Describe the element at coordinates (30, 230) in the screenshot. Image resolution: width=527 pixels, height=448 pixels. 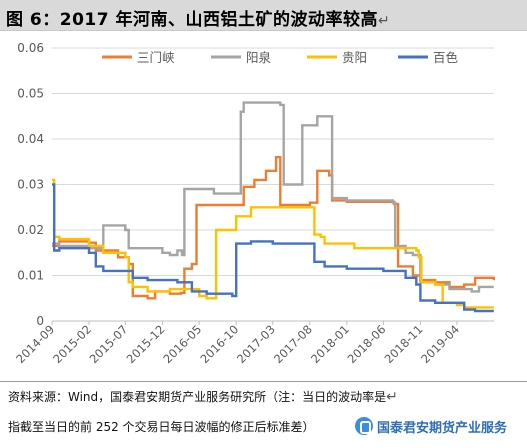
I see `y-tick-label: 0.02` at that location.